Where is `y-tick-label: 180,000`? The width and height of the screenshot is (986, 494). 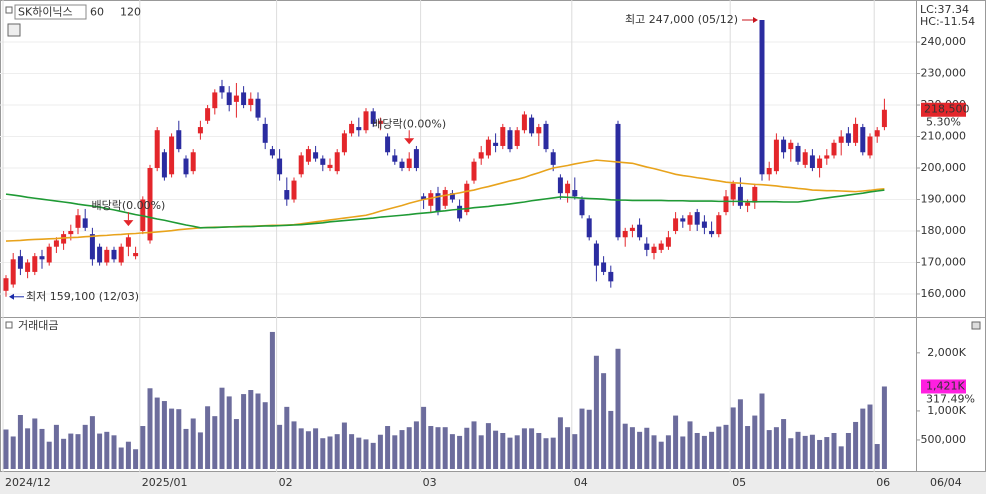
y-tick-label: 180,000 is located at coordinates (944, 230).